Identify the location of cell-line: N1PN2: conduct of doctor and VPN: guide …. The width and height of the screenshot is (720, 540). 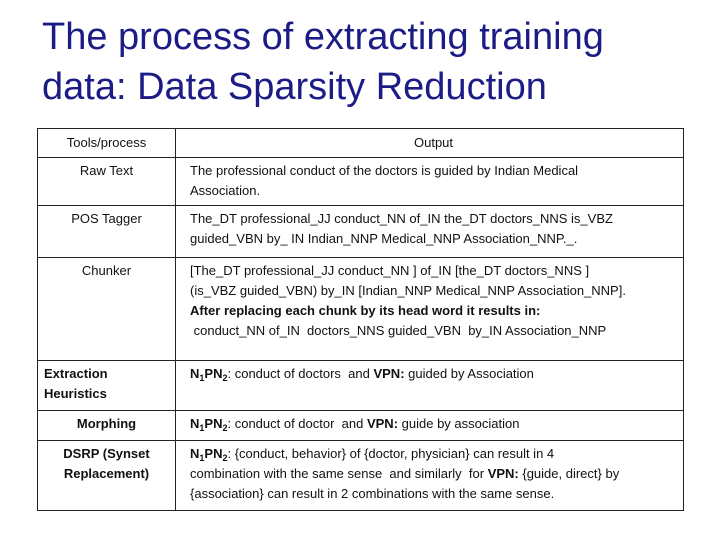
(433, 424).